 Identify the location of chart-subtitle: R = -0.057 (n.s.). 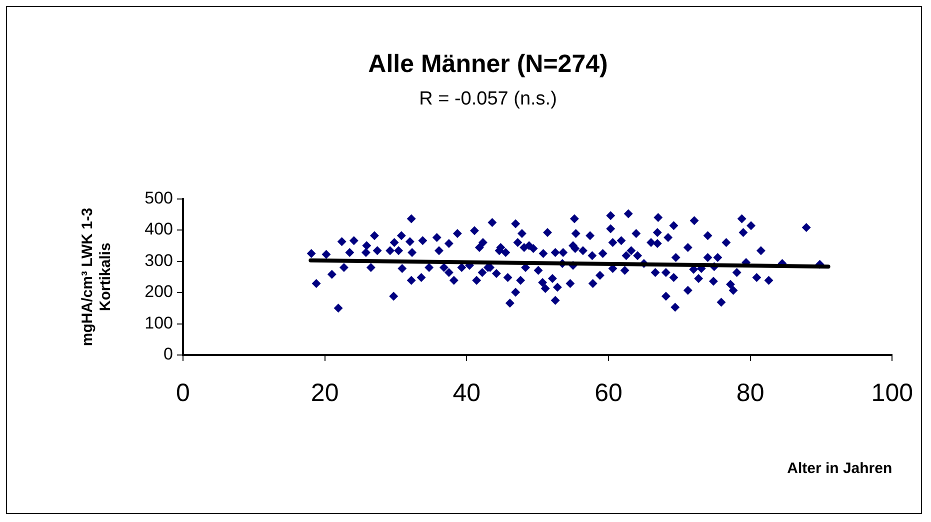
(488, 99).